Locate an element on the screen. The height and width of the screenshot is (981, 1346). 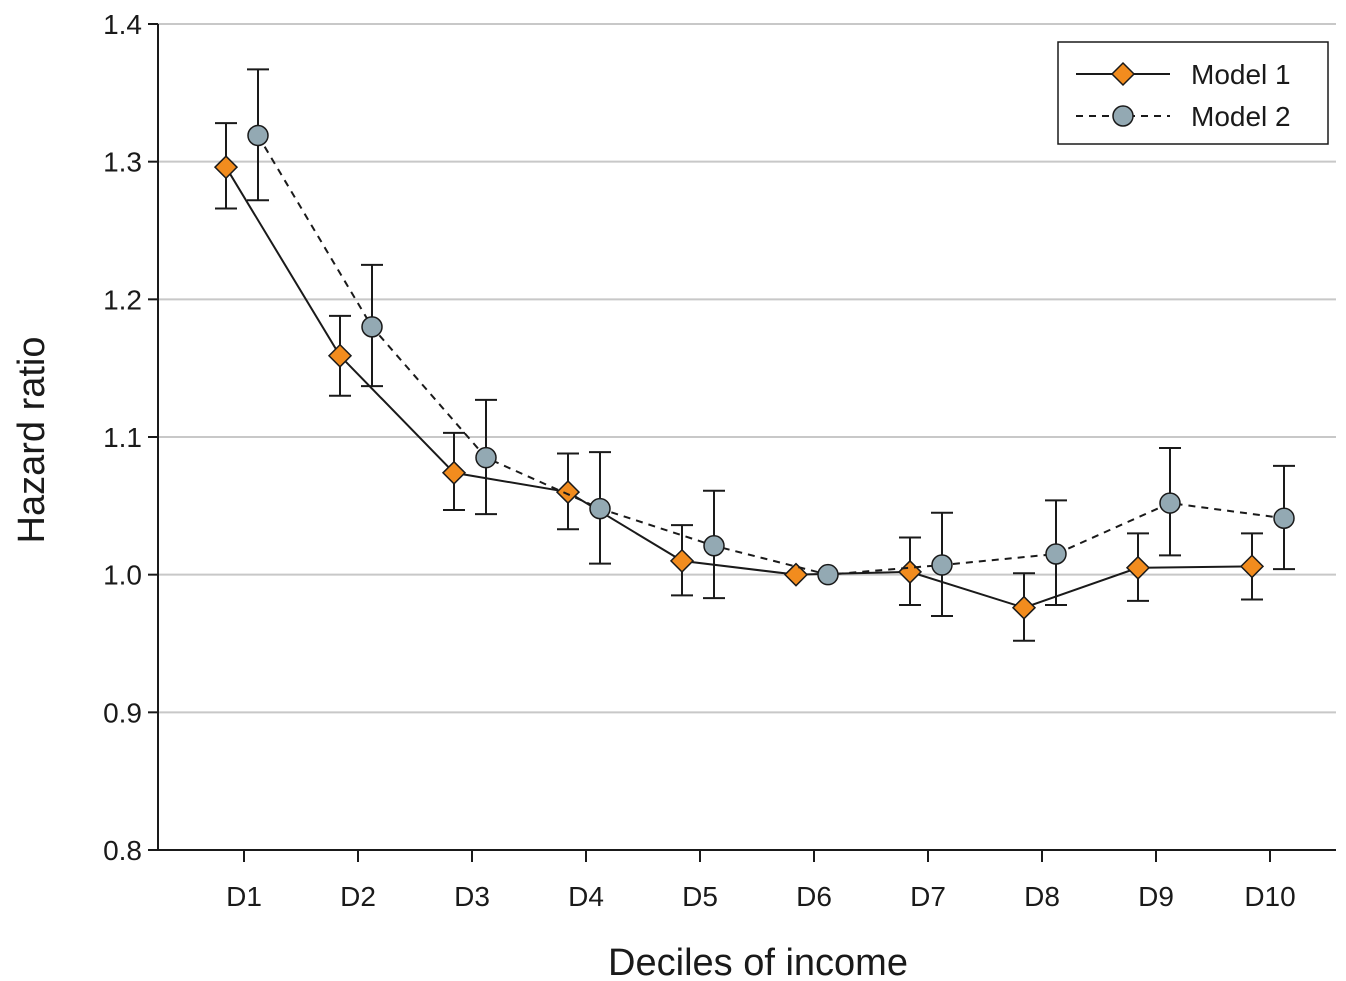
x-tick-label: D10 is located at coordinates (1269, 896).